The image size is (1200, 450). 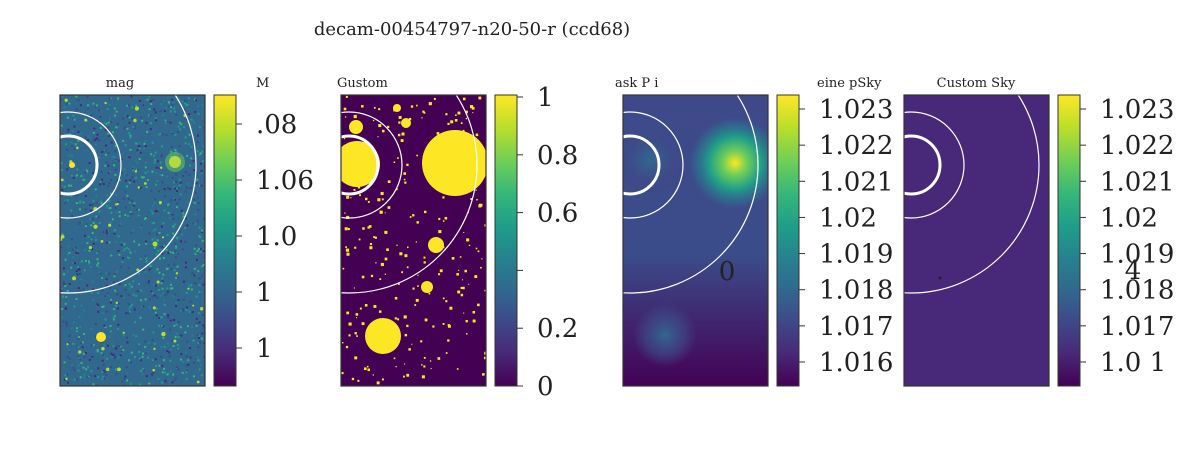 What do you see at coordinates (91, 165) in the screenshot?
I see `panel-1-middle-circle` at bounding box center [91, 165].